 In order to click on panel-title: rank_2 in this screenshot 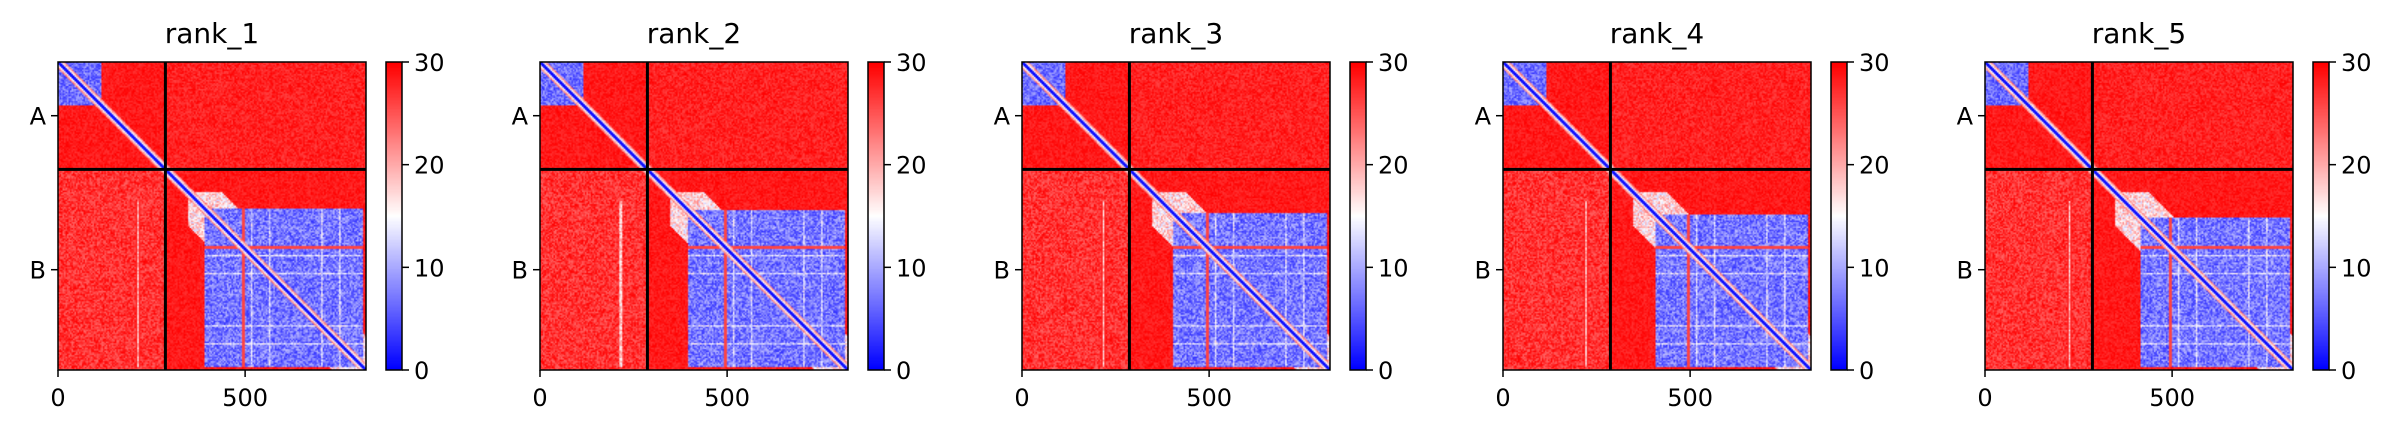, I will do `click(694, 33)`.